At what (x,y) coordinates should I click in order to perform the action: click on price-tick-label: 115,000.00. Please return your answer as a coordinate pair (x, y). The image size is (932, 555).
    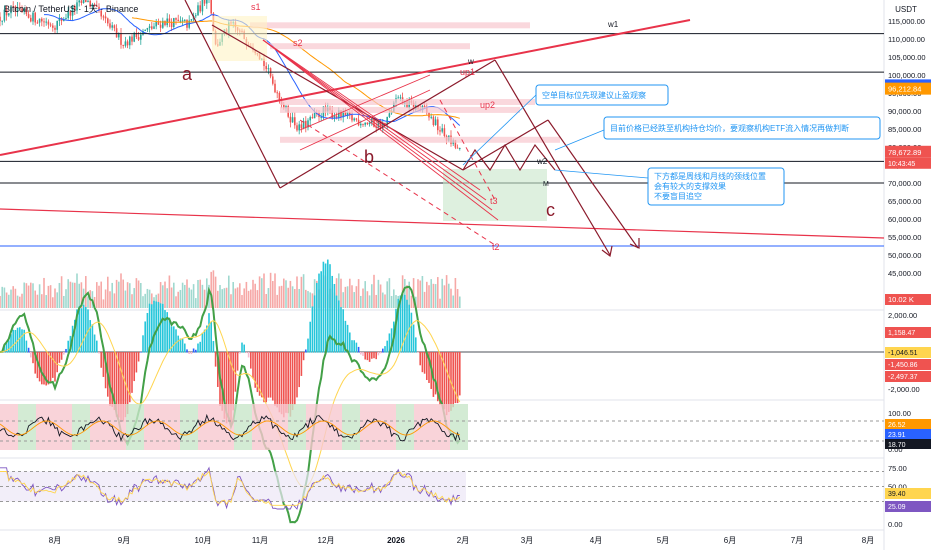
    Looking at the image, I should click on (906, 21).